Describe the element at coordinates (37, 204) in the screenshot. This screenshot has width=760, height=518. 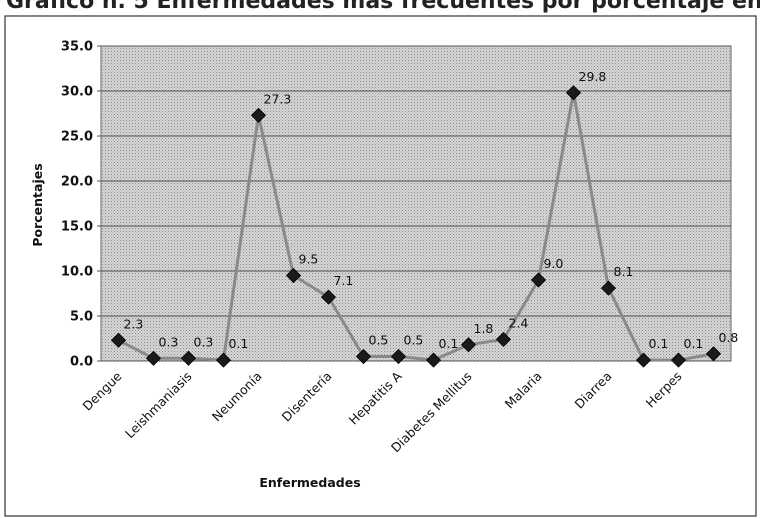
I see `y-axis-title: Porcentajes` at that location.